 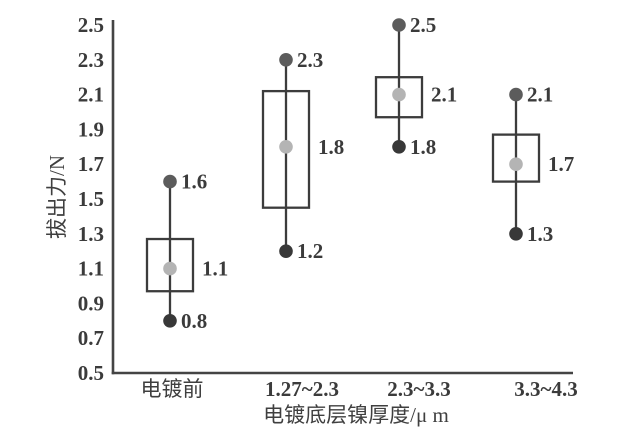 I want to click on x-tick-label: 1.27~2.3, so click(x=302, y=389).